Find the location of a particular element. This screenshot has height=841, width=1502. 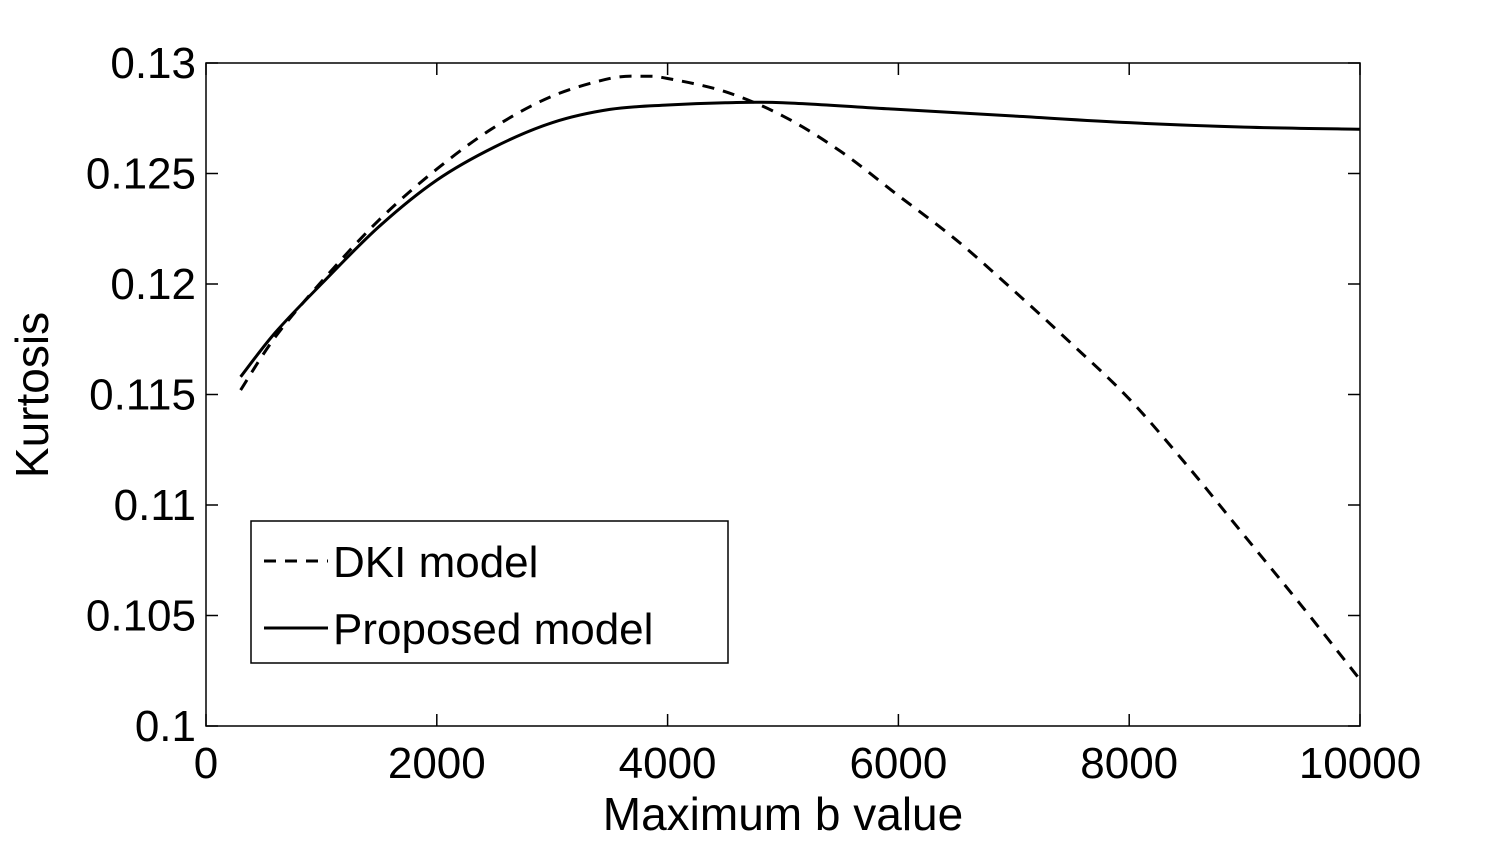

x-tick-label: 10000 is located at coordinates (1360, 763).